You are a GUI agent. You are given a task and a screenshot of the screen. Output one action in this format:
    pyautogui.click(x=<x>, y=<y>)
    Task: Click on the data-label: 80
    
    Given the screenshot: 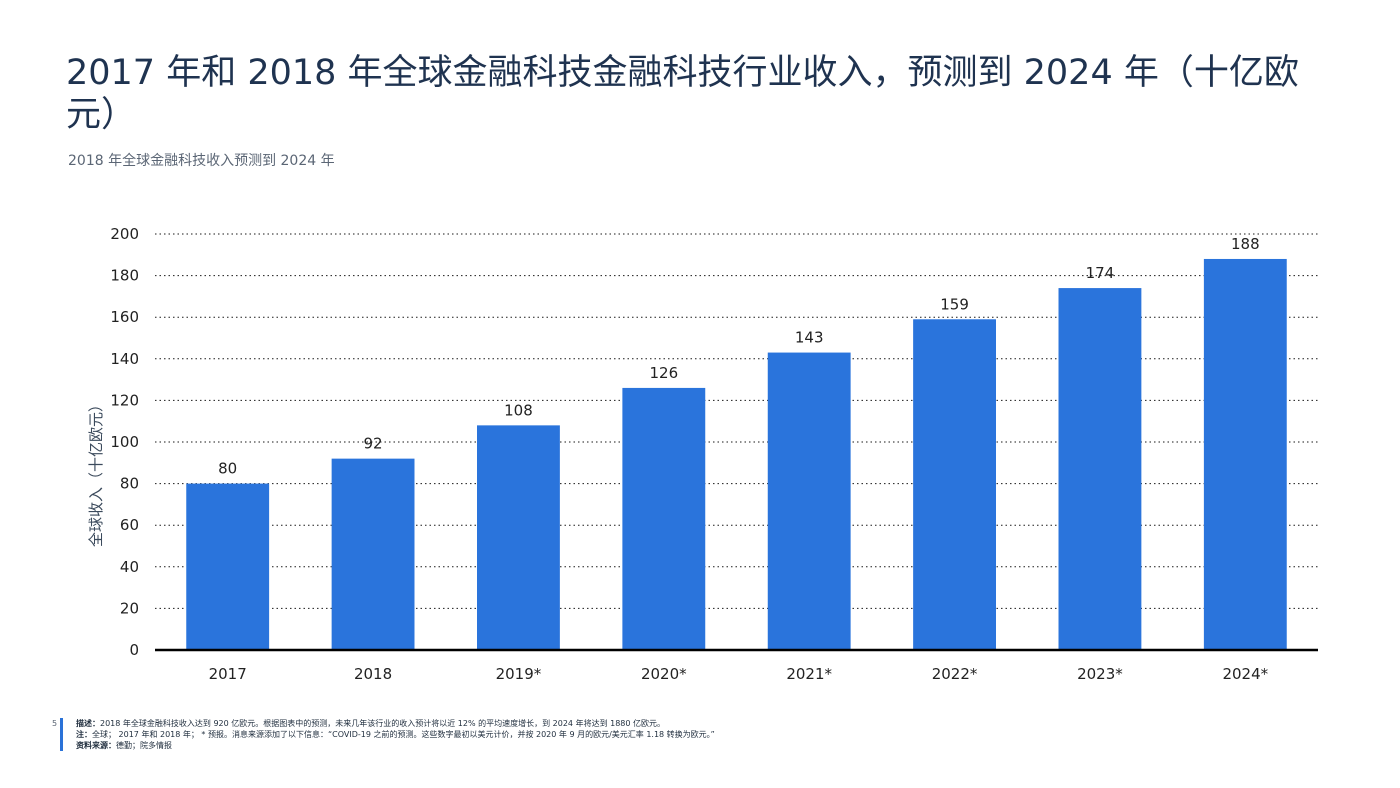 What is the action you would take?
    pyautogui.click(x=227, y=469)
    